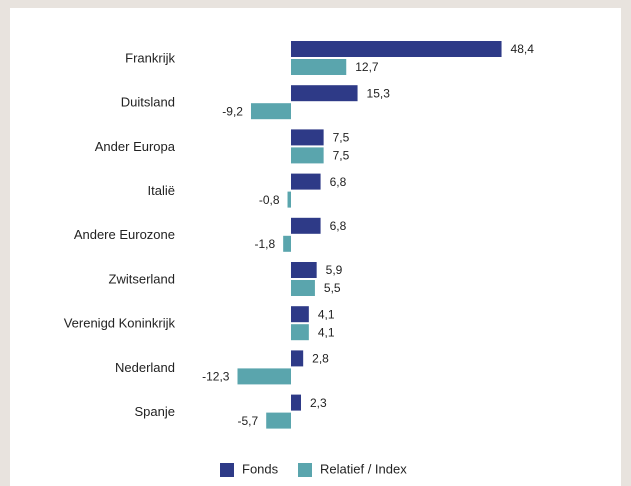  Describe the element at coordinates (148, 102) in the screenshot. I see `category-label-duitsland: Duitsland` at that location.